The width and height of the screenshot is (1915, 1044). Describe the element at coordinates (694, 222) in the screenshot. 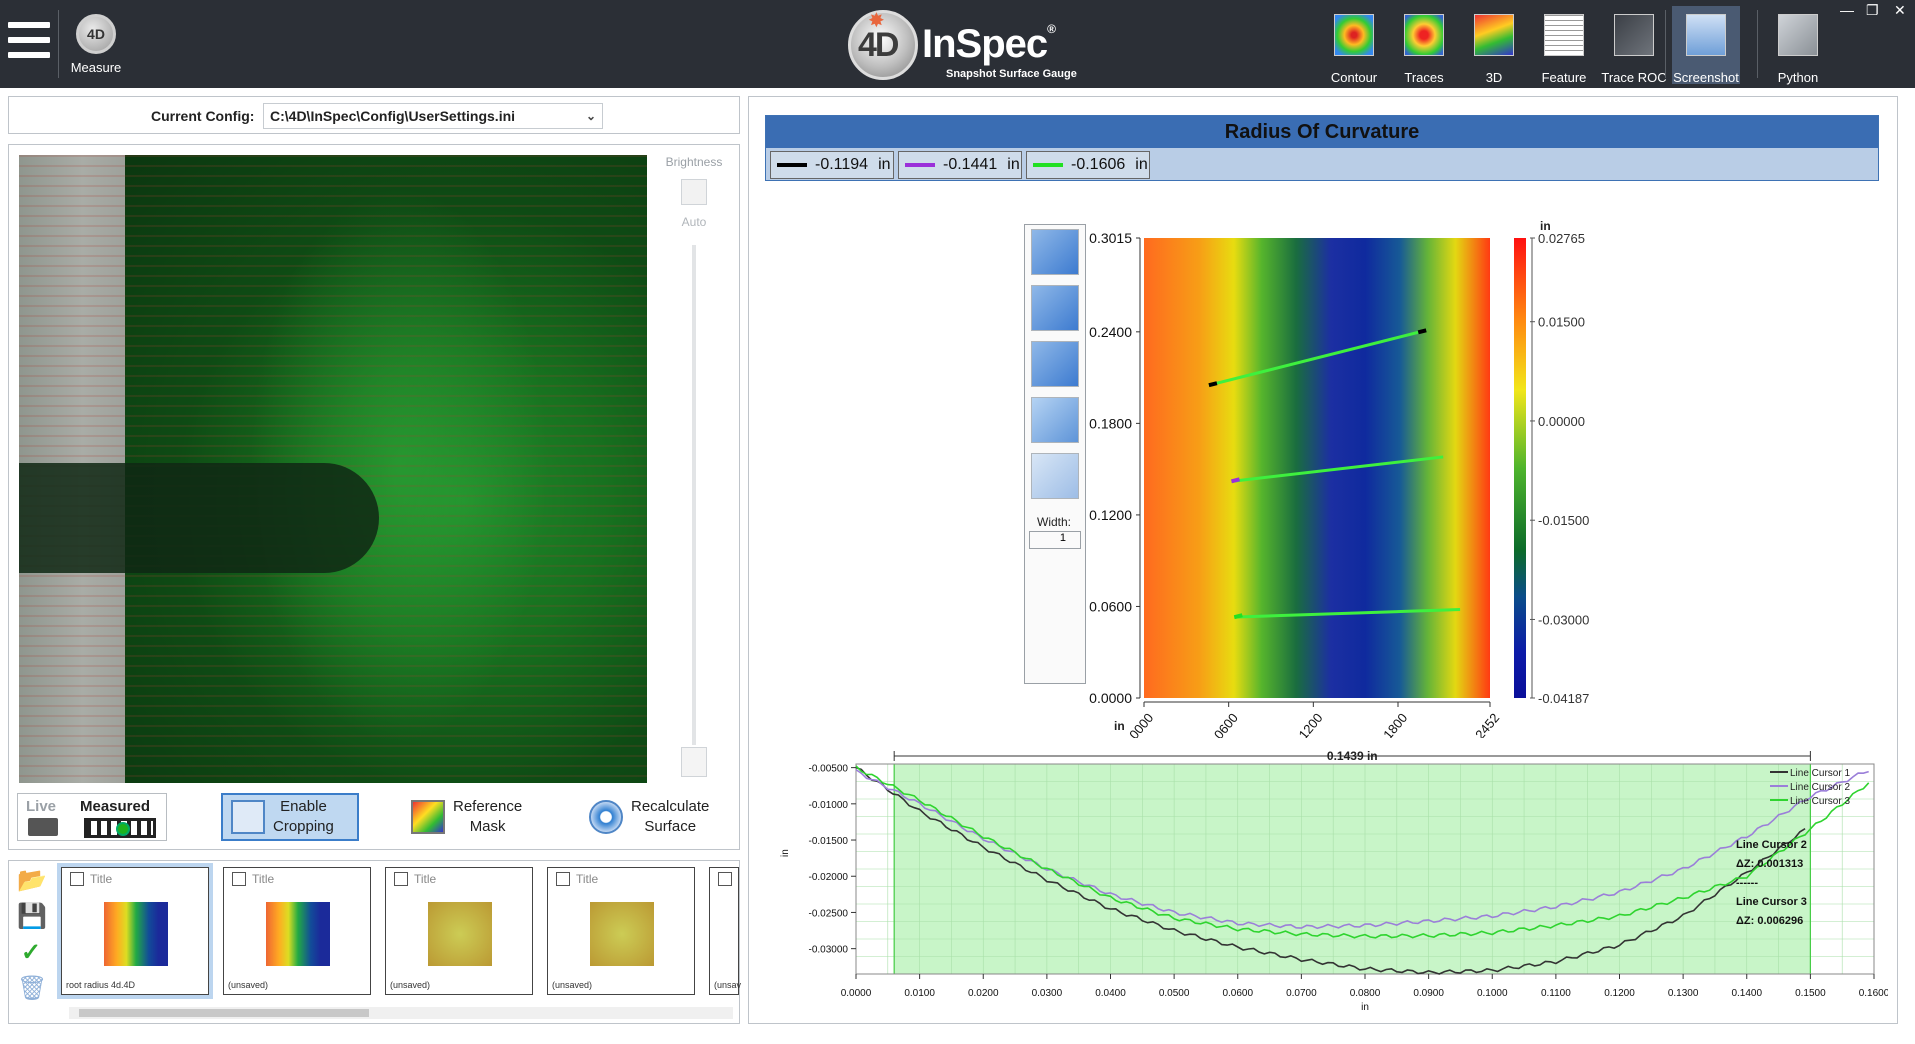

I see `auto-label: Auto` at that location.